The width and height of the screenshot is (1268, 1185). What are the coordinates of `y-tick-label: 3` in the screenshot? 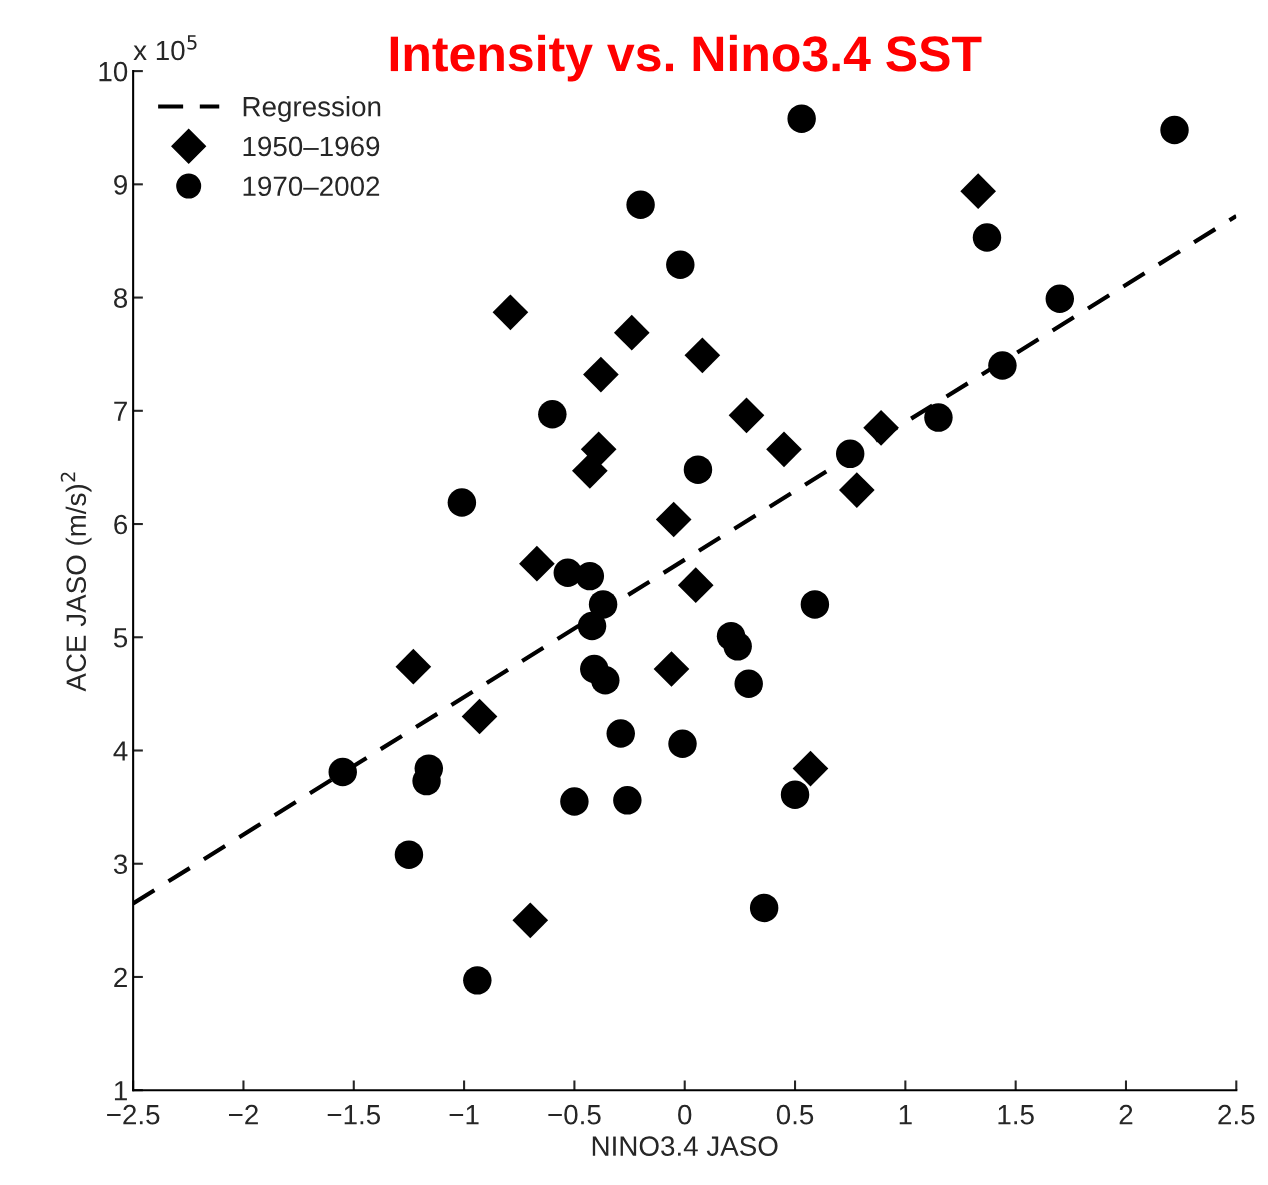 It's located at (120, 864).